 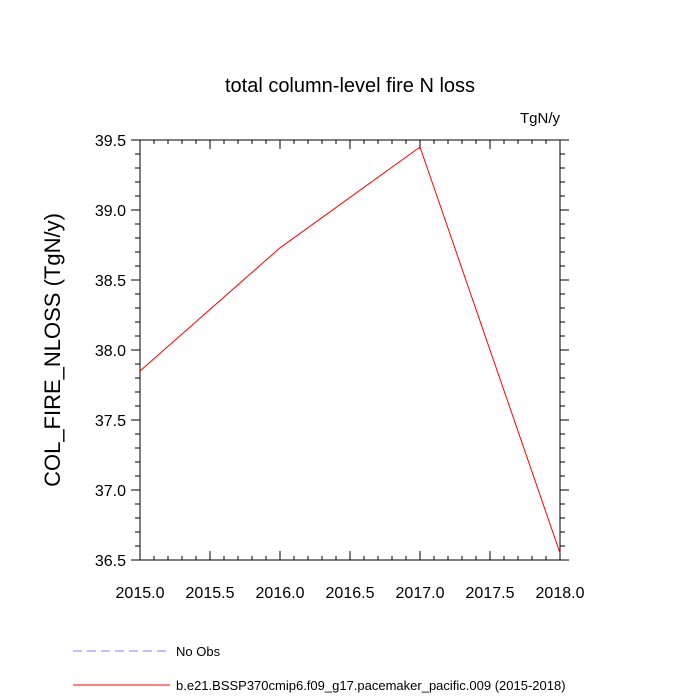 What do you see at coordinates (420, 593) in the screenshot?
I see `x-tick-label: 2017.0` at bounding box center [420, 593].